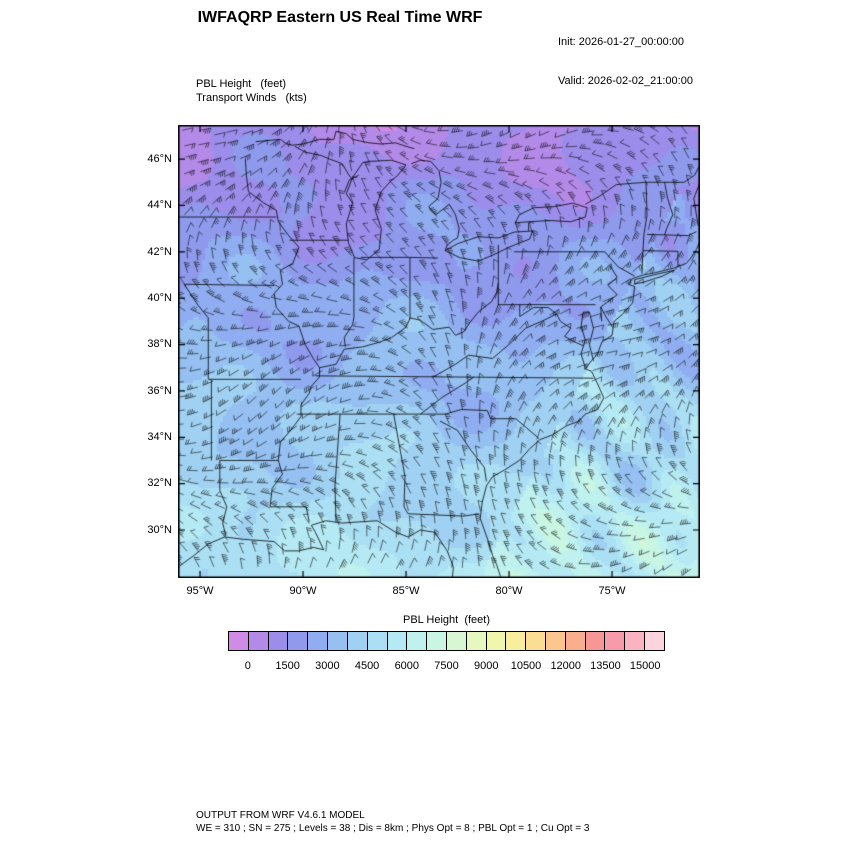  What do you see at coordinates (625, 81) in the screenshot?
I see `valid-time: Valid: 2026-02-02_21:00:00` at bounding box center [625, 81].